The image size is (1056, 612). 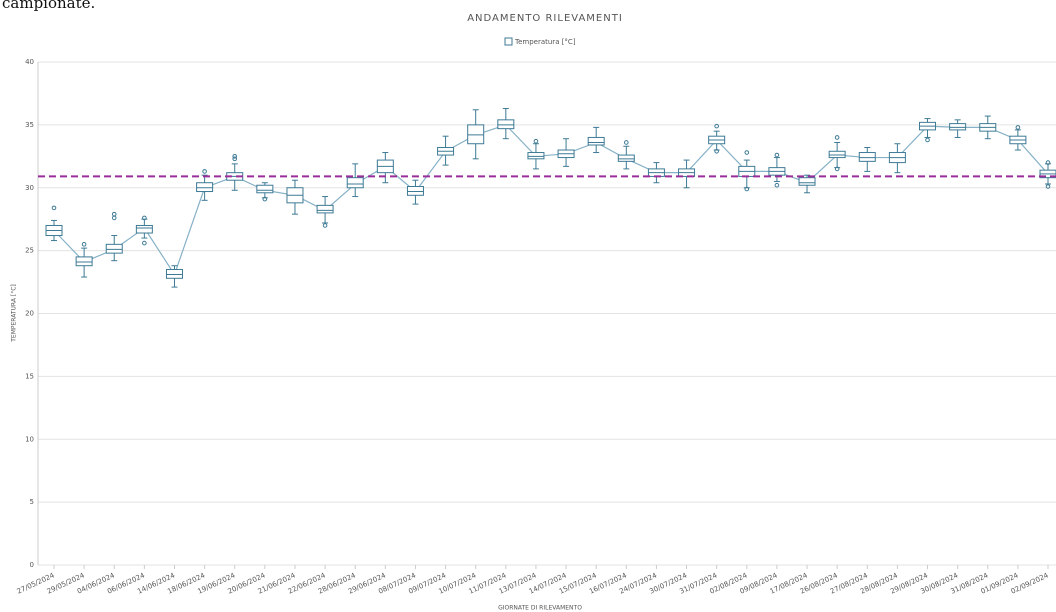 I want to click on legend-swatch, so click(x=508, y=41).